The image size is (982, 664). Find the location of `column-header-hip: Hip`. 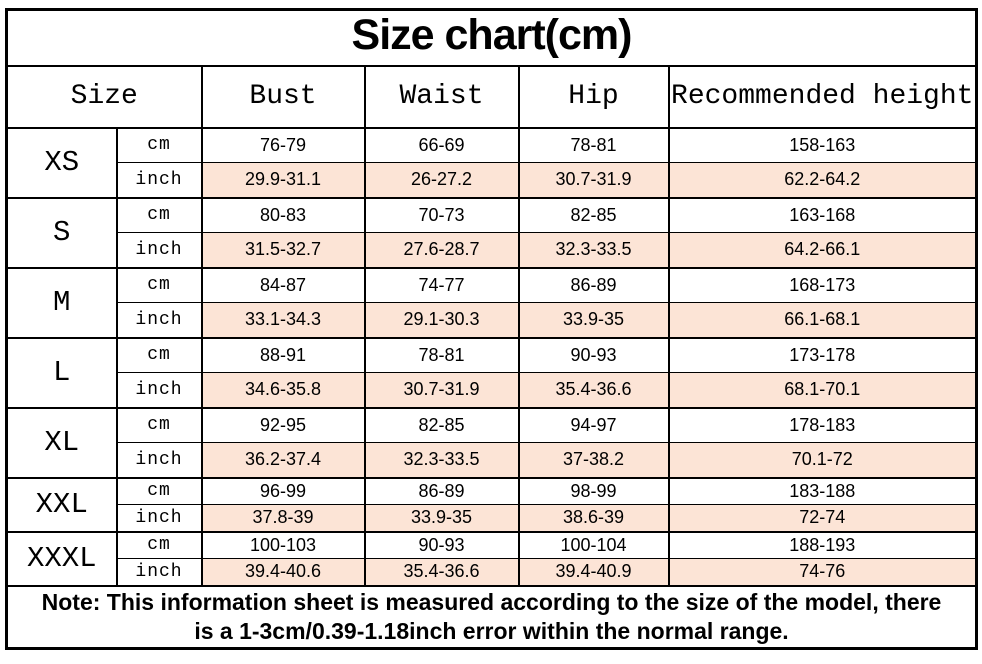

column-header-hip: Hip is located at coordinates (593, 96).